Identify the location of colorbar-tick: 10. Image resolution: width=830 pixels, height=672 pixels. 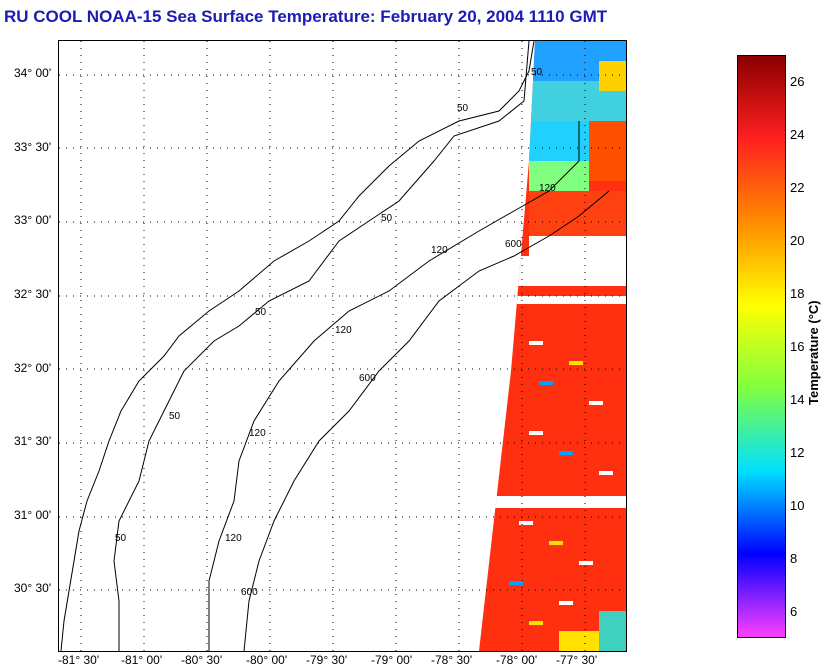
(797, 505).